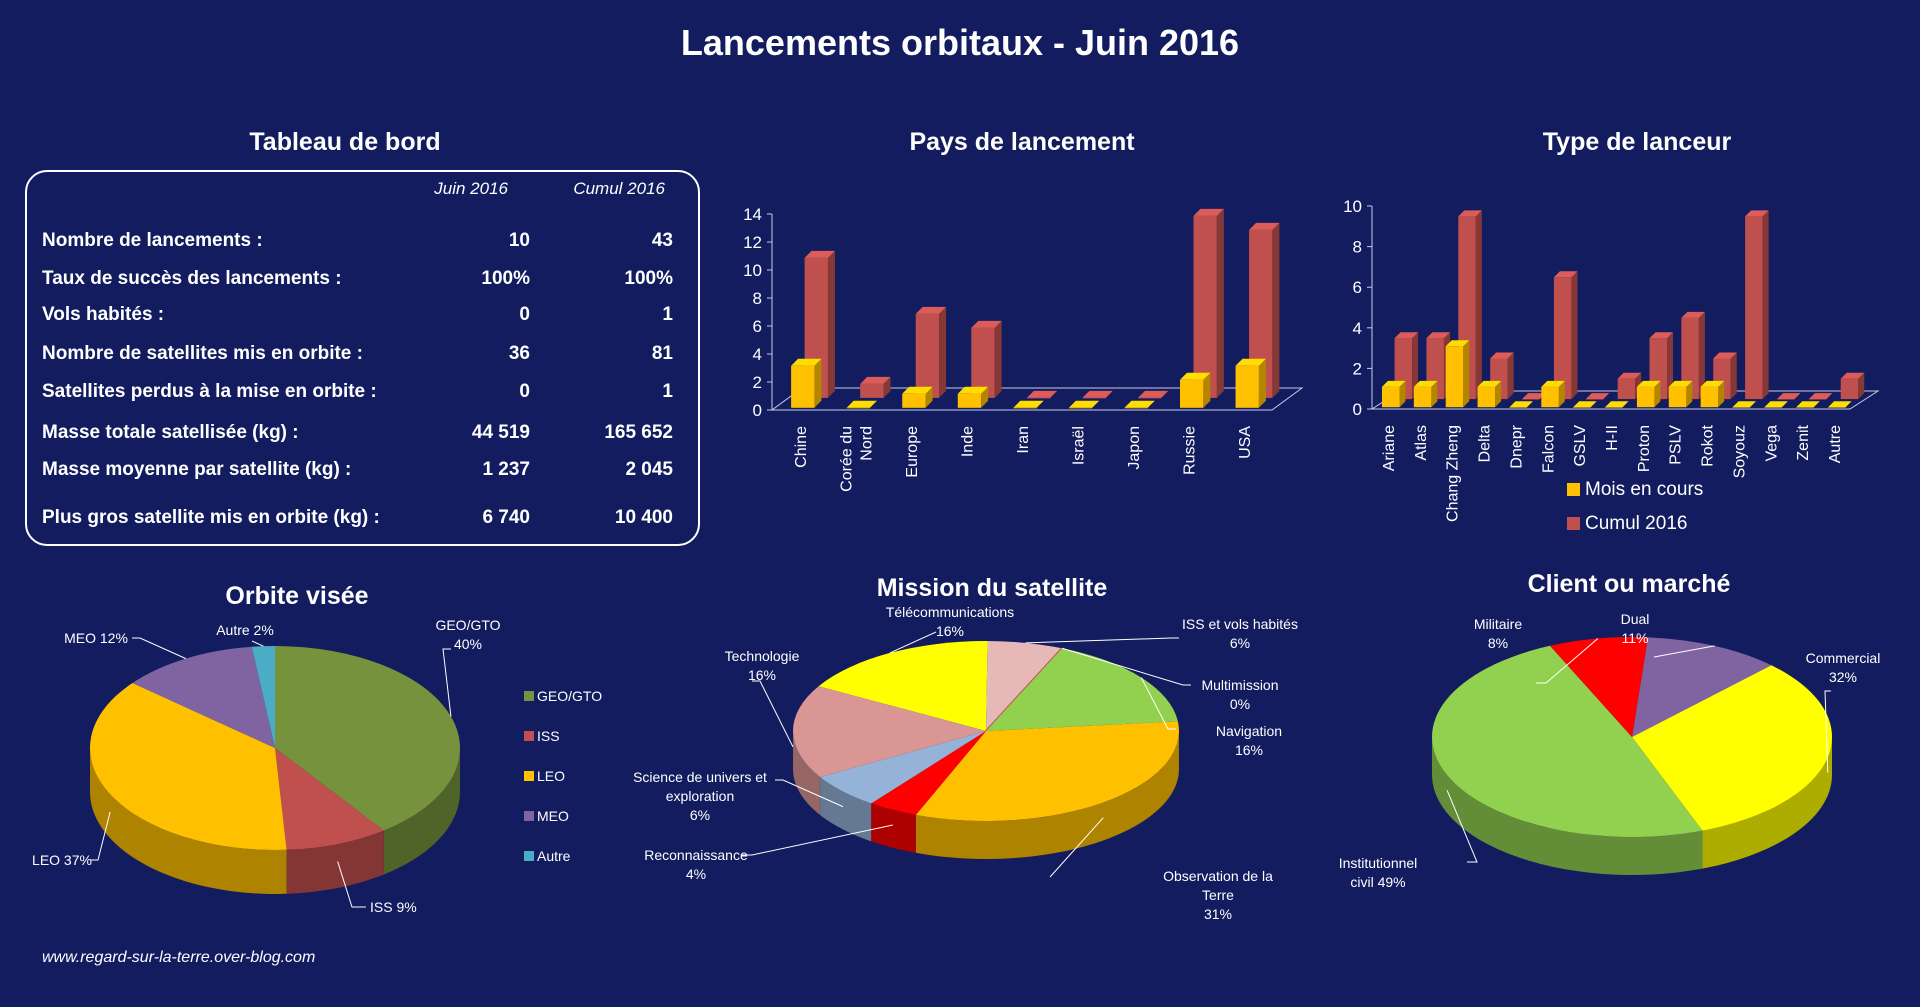  What do you see at coordinates (551, 776) in the screenshot?
I see `legend-label: LEO` at bounding box center [551, 776].